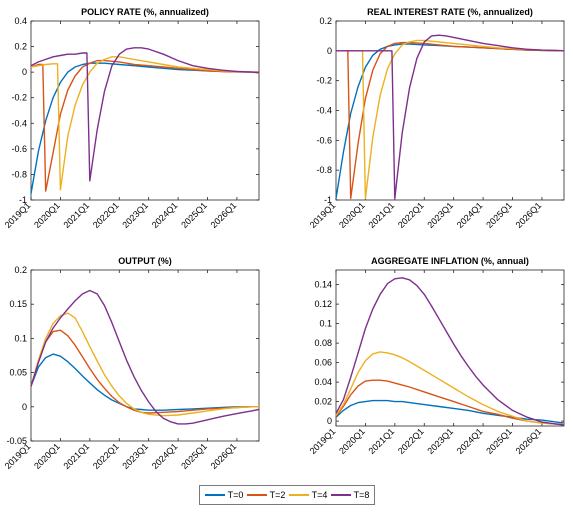 The width and height of the screenshot is (573, 512). What do you see at coordinates (235, 495) in the screenshot?
I see `legend-label-t0: T=0` at bounding box center [235, 495].